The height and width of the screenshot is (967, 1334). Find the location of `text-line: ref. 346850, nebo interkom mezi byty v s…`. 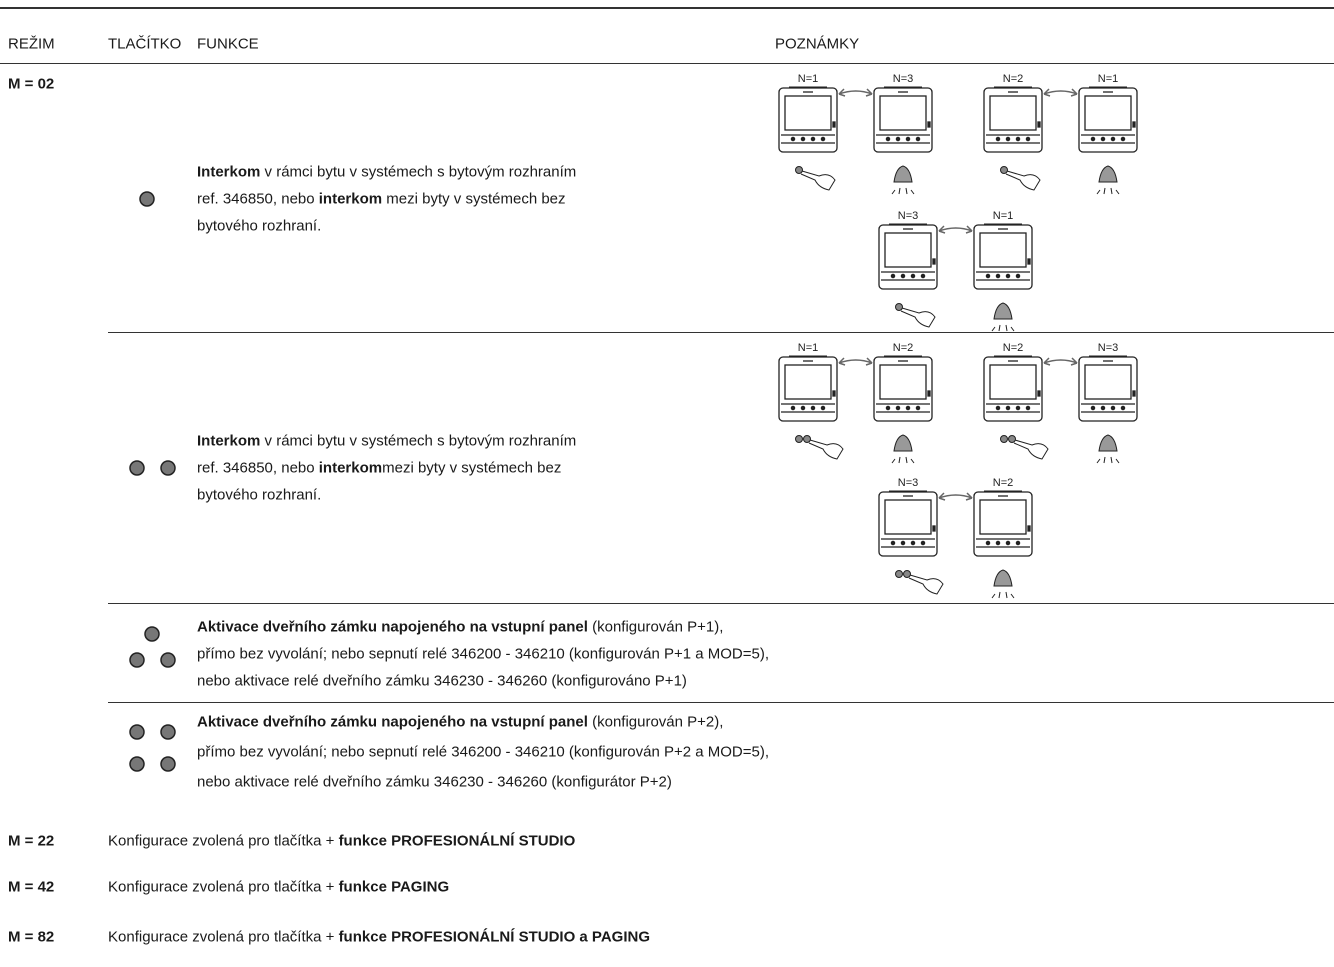

text-line: ref. 346850, nebo interkom mezi byty v s… is located at coordinates (381, 199).